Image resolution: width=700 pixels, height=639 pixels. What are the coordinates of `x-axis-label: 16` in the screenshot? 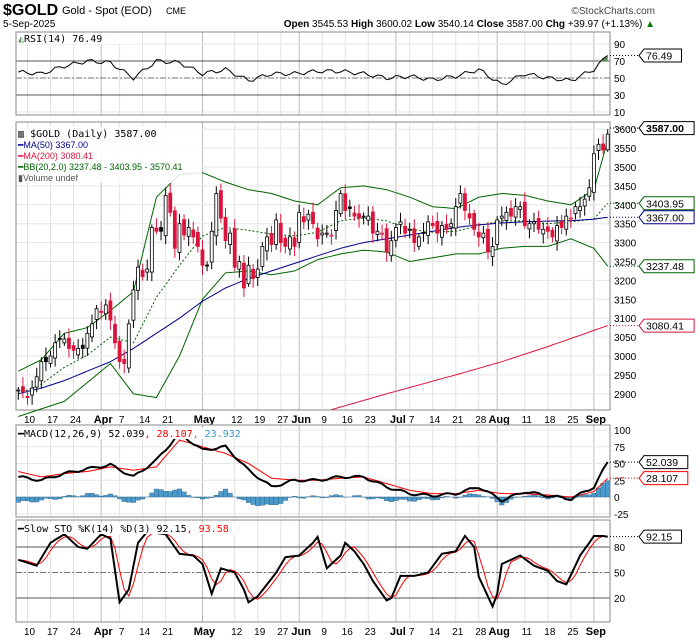 It's located at (348, 420).